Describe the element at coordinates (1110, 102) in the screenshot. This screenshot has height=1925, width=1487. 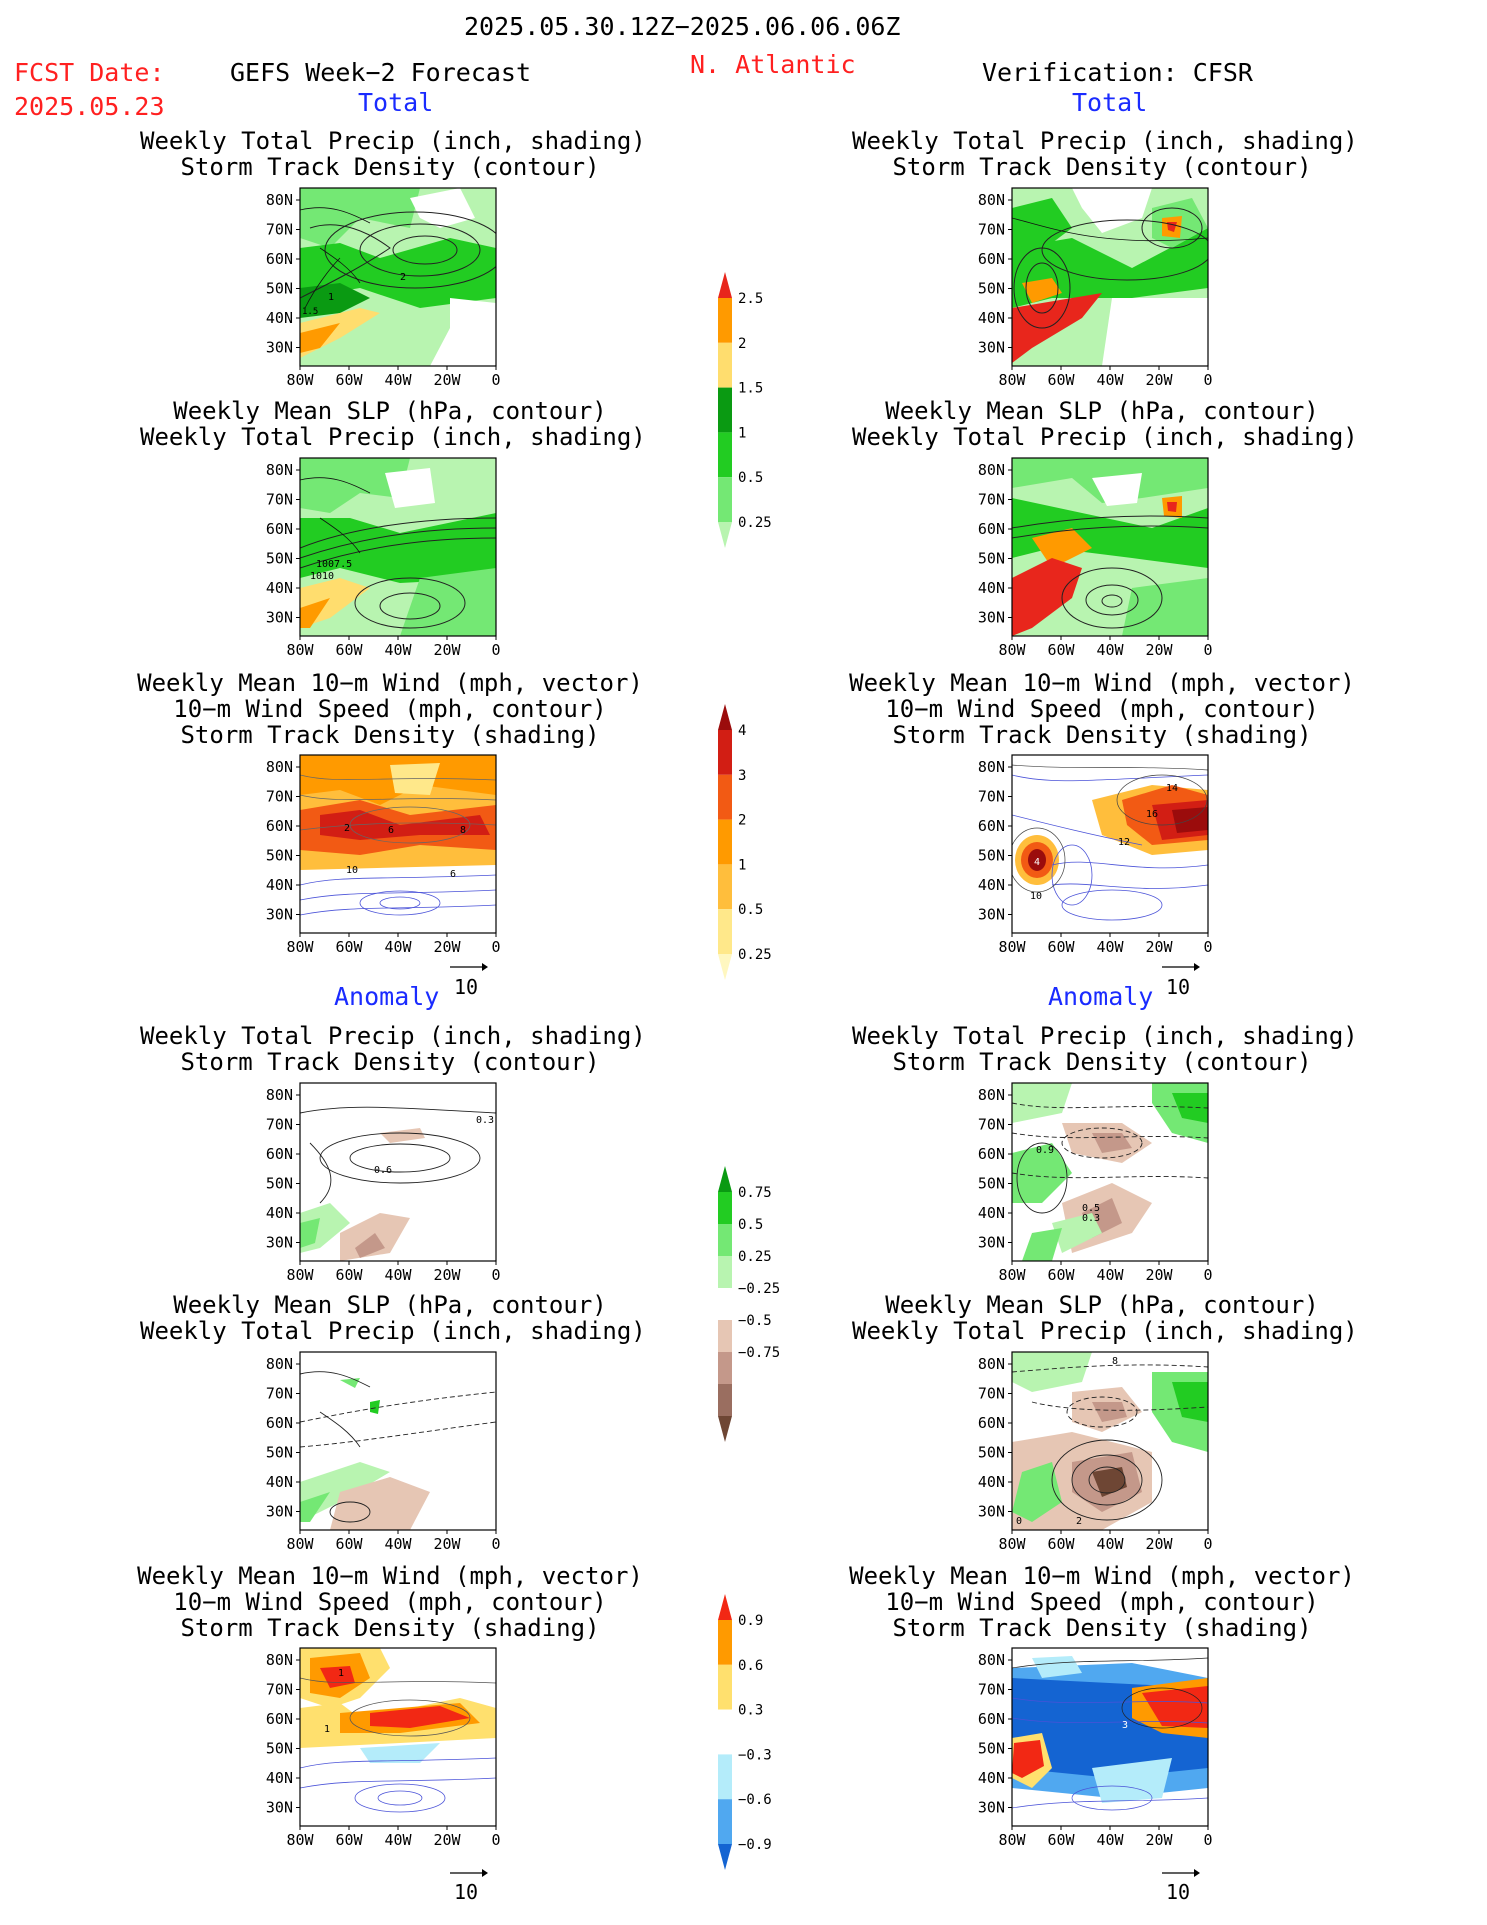
I see `total-label-right: Total` at that location.